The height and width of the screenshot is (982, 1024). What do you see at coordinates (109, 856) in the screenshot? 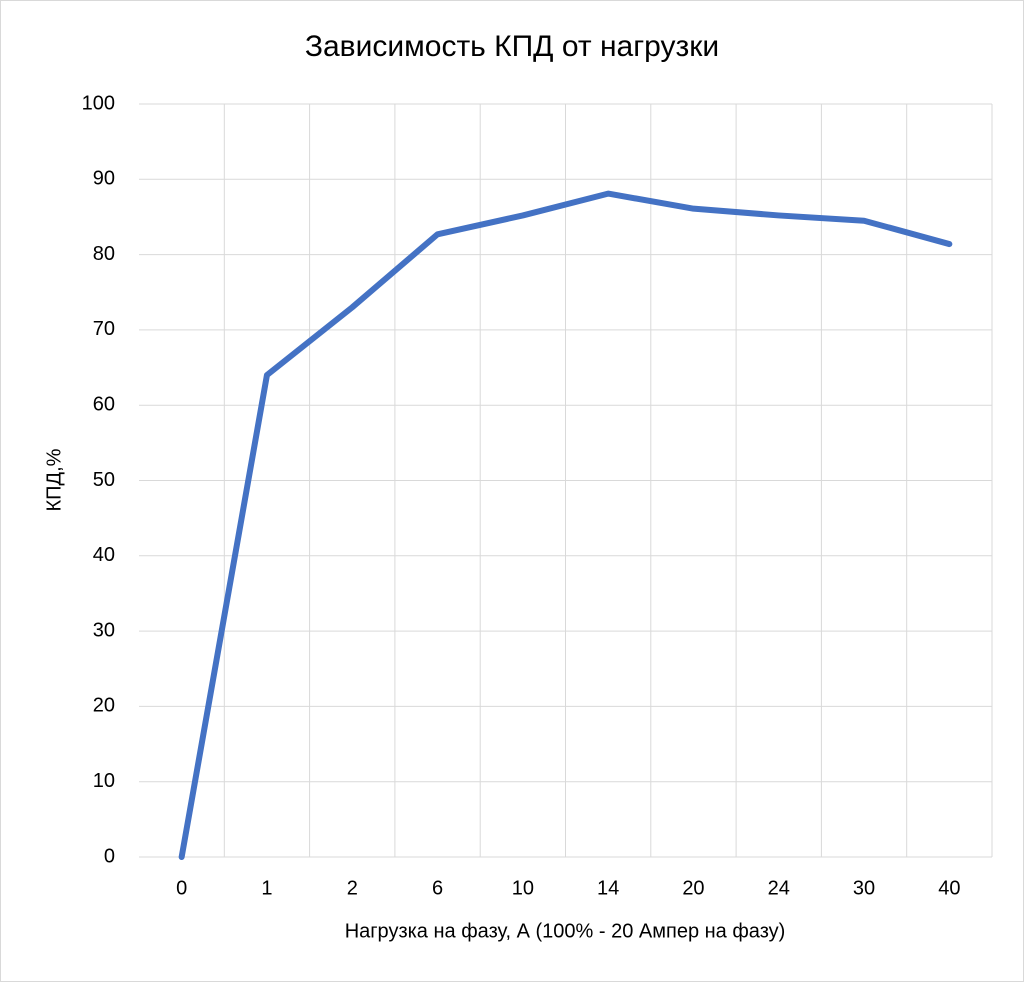
I see `y-tick-label: 0` at bounding box center [109, 856].